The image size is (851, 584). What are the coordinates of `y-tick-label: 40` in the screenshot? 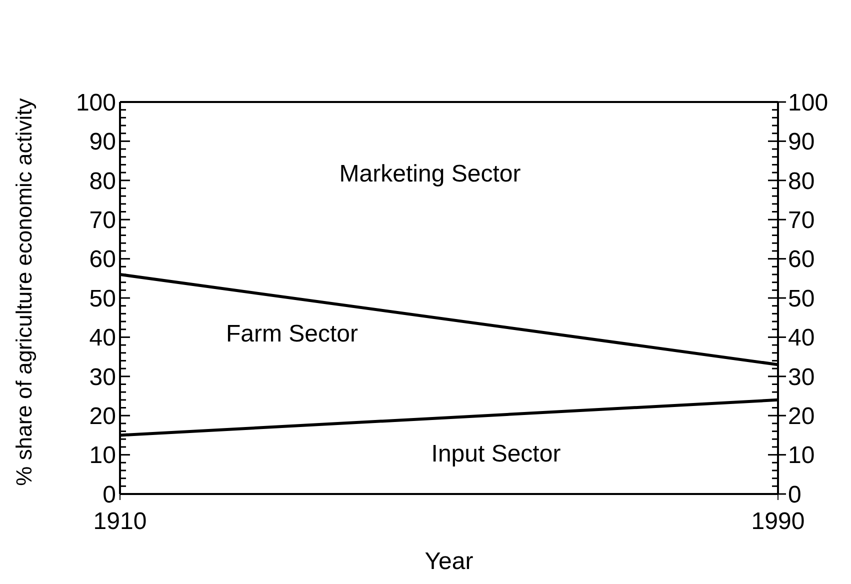 It's located at (102, 338).